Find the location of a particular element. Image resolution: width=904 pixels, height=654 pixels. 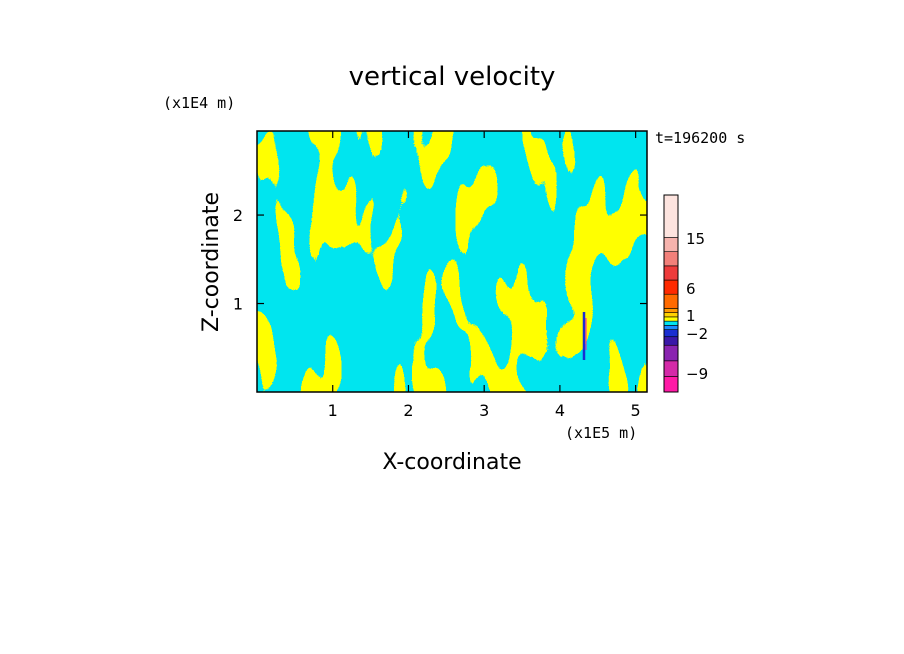

colorbar-frame is located at coordinates (671, 293).